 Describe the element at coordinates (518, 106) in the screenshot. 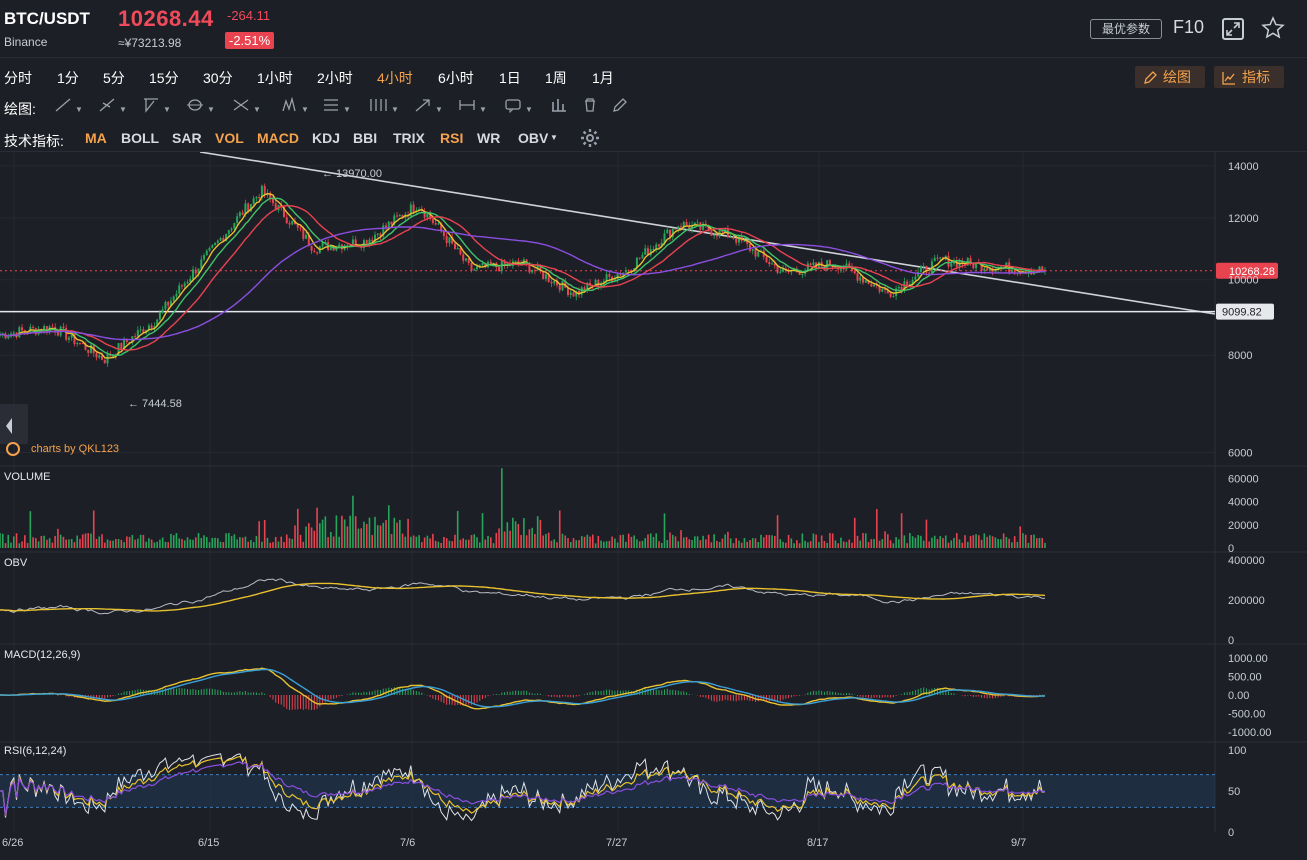

I see `text-note-tool-icon: ▼` at that location.